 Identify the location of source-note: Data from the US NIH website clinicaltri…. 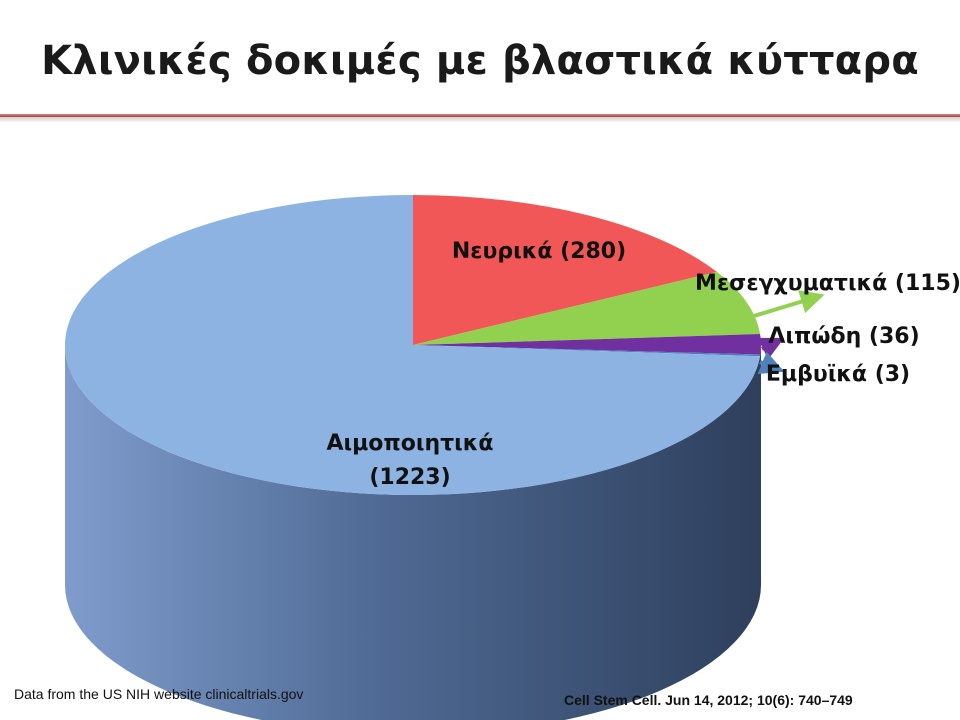
(159, 694).